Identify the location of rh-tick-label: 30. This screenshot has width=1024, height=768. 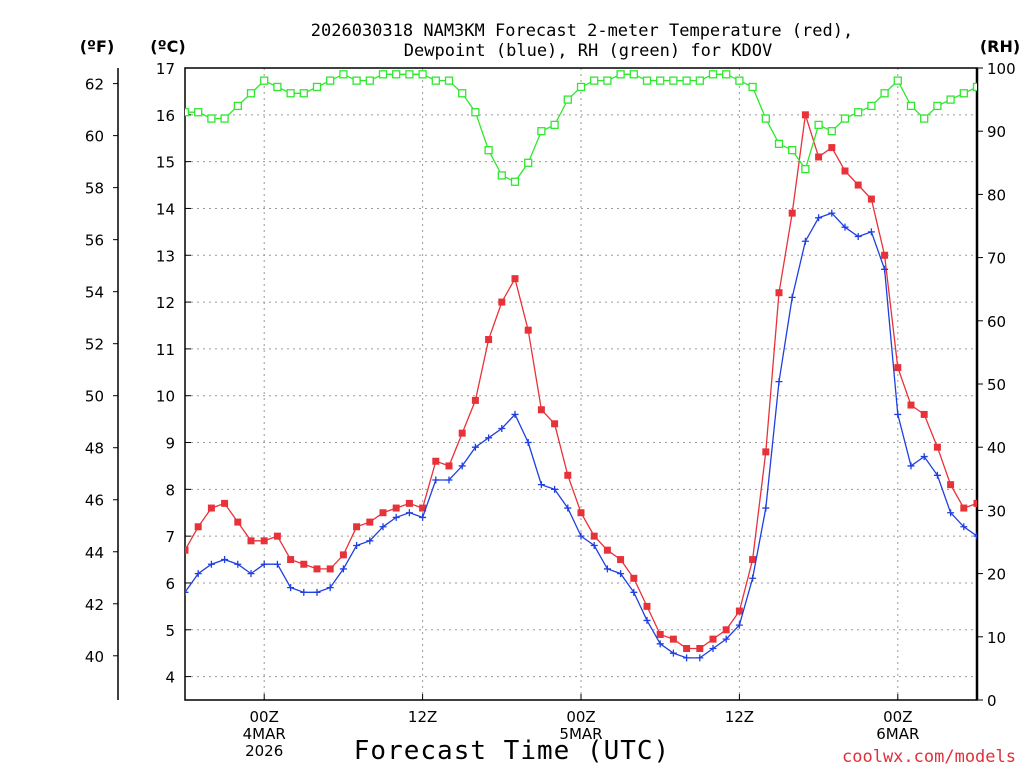
(996, 511).